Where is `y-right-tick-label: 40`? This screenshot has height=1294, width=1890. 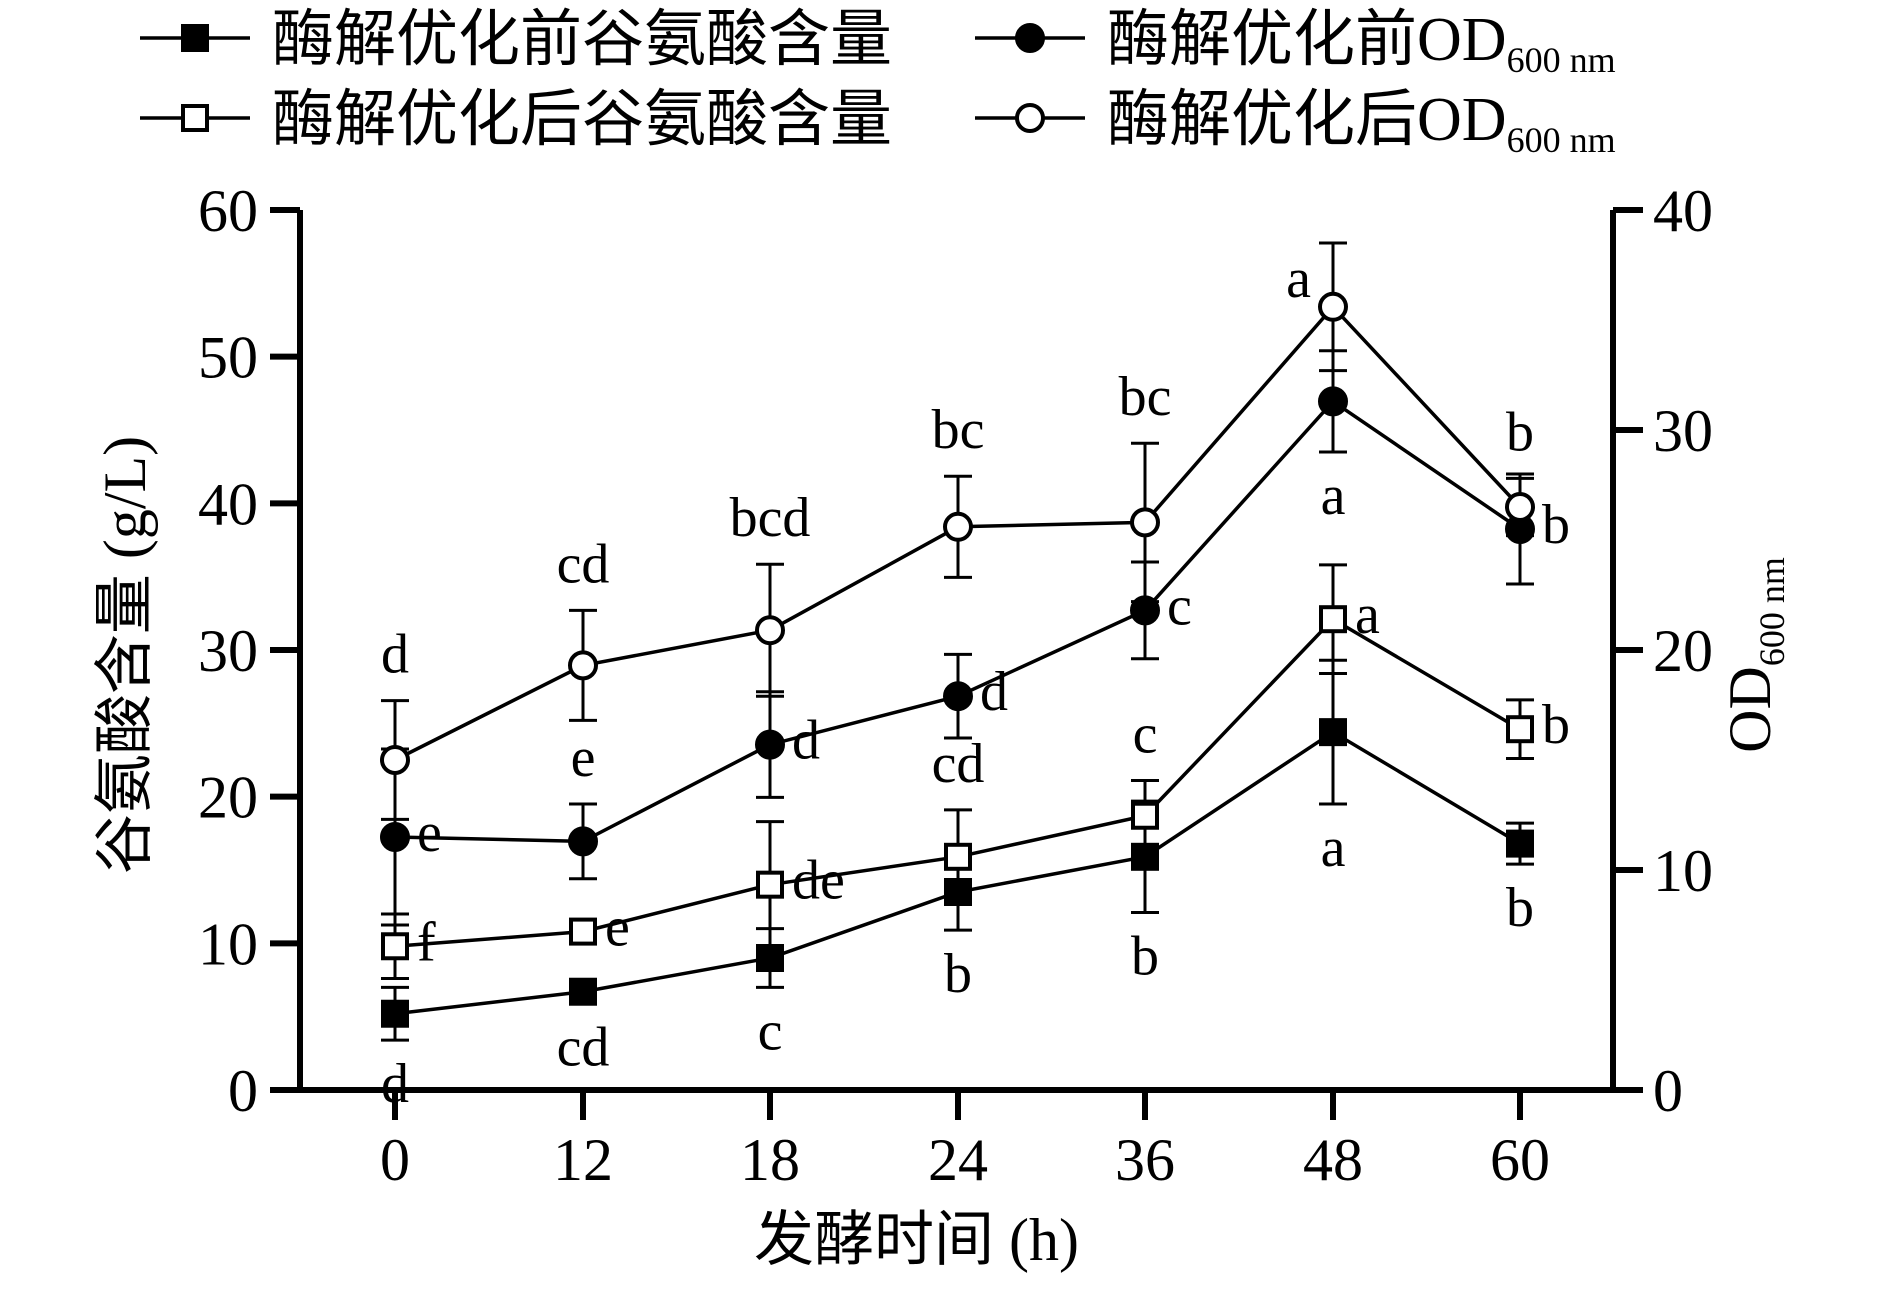 y-right-tick-label: 40 is located at coordinates (1683, 211).